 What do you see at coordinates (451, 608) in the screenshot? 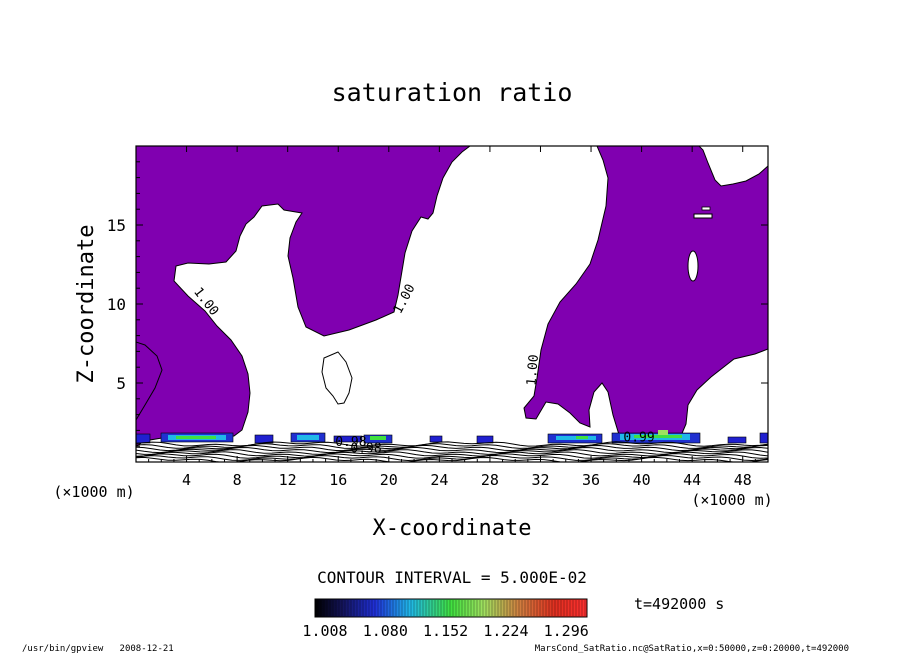
I see `colorbar` at bounding box center [451, 608].